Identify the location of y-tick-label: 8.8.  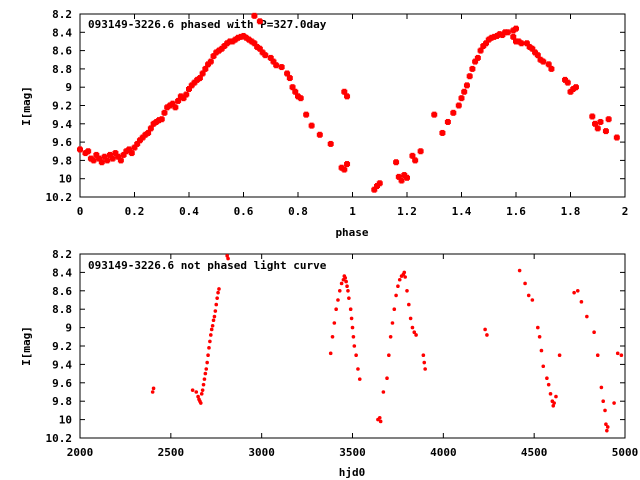
(62, 69).